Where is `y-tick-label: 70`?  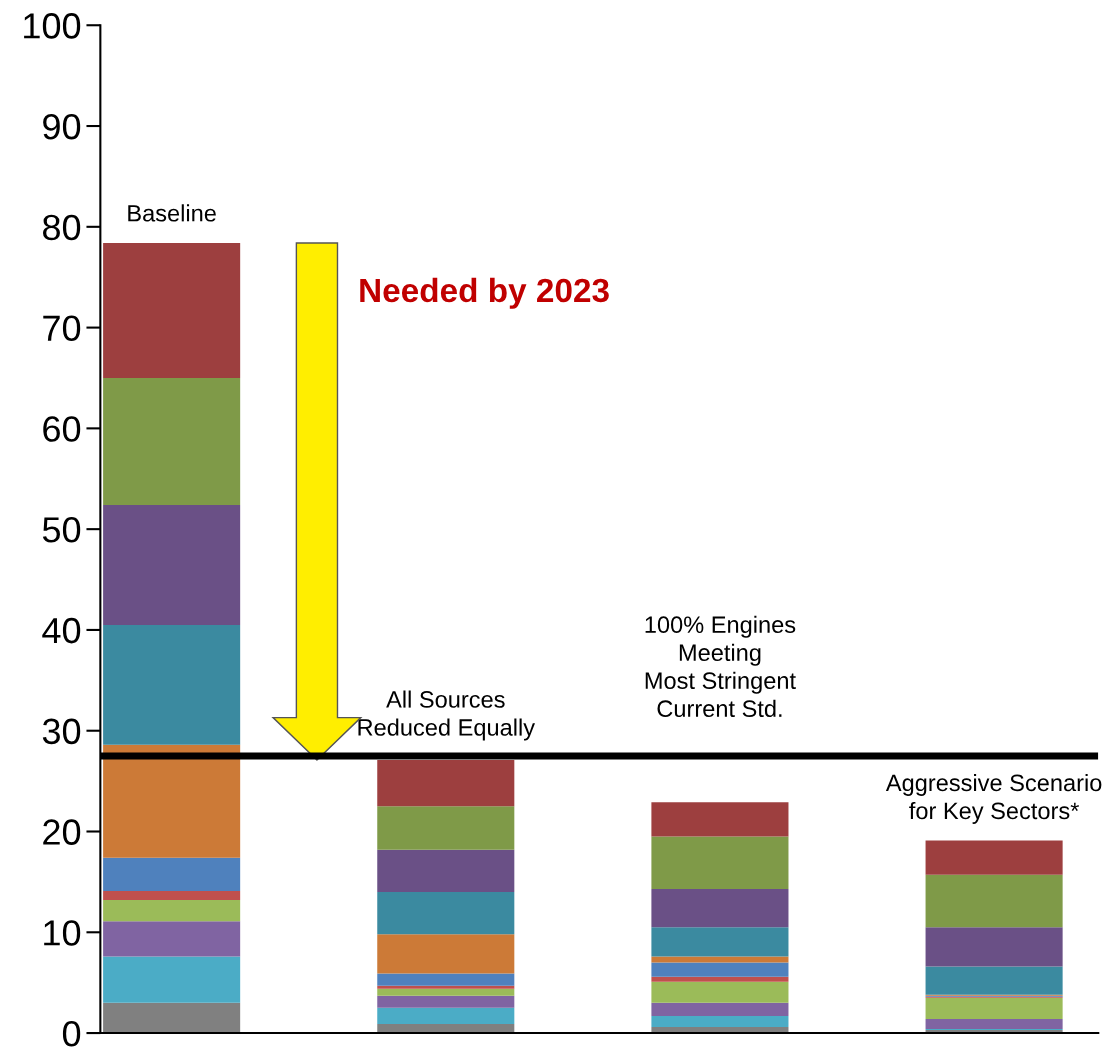
y-tick-label: 70 is located at coordinates (62, 328).